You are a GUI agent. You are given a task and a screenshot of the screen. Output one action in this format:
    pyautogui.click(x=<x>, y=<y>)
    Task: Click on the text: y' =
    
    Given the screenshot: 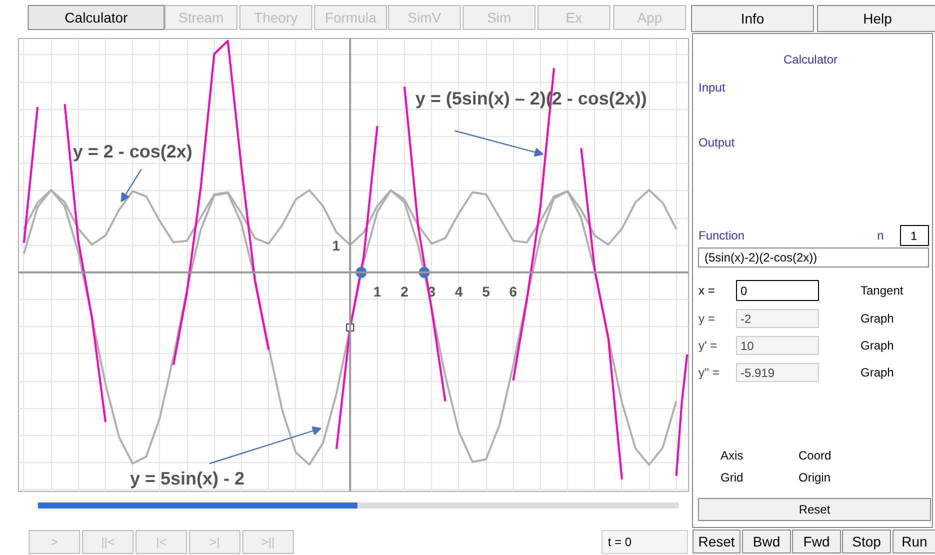 What is the action you would take?
    pyautogui.click(x=708, y=345)
    